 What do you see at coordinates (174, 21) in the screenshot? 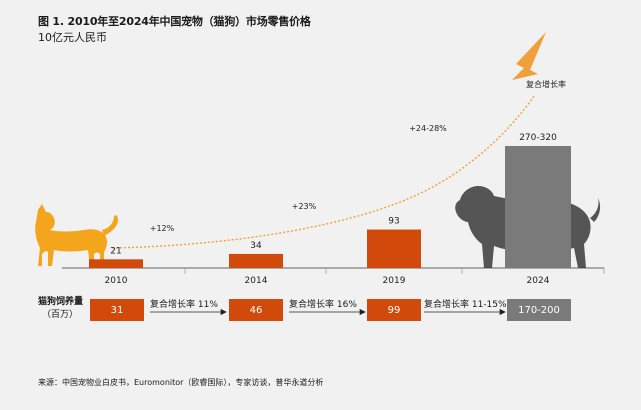
I see `chart-title: 图 1. 2010年至2024年中国宠物（猫狗）市场零售价格` at bounding box center [174, 21].